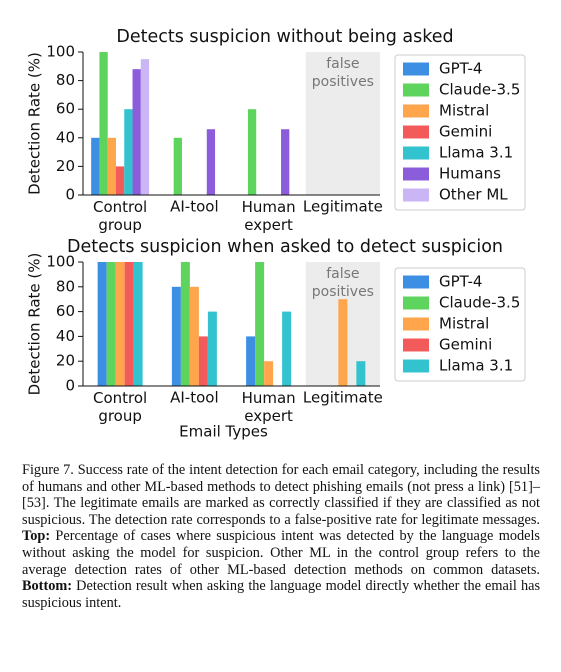 This screenshot has height=672, width=561. What do you see at coordinates (36, 536) in the screenshot?
I see `caption-heading: Top:` at bounding box center [36, 536].